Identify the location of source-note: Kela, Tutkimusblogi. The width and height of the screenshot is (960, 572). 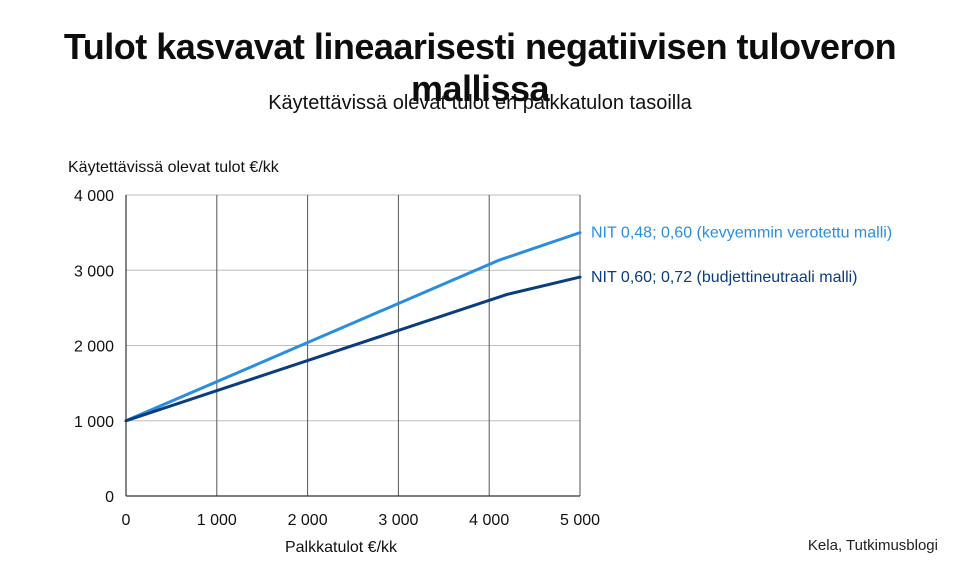
(872, 545).